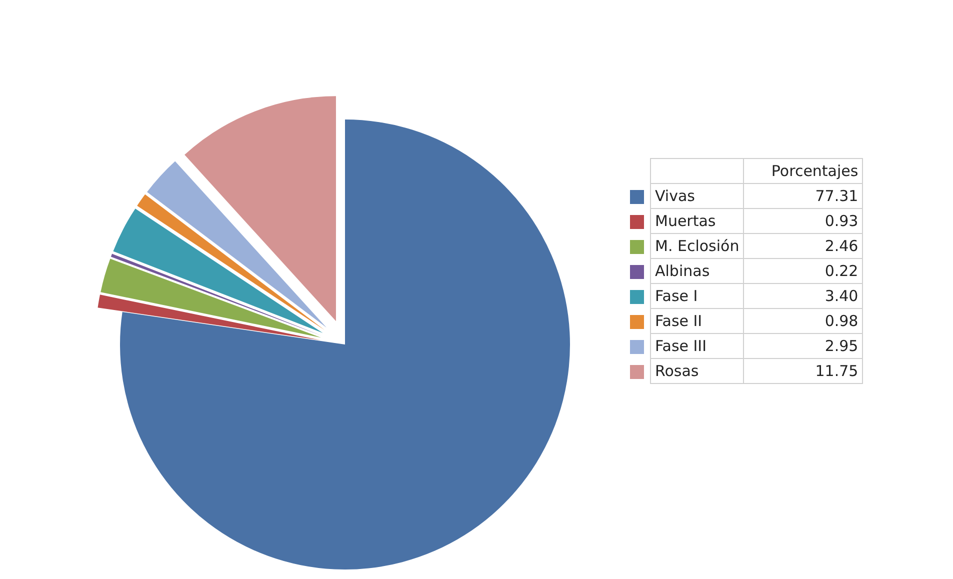  Describe the element at coordinates (803, 321) in the screenshot. I see `data-label: 0.98` at that location.